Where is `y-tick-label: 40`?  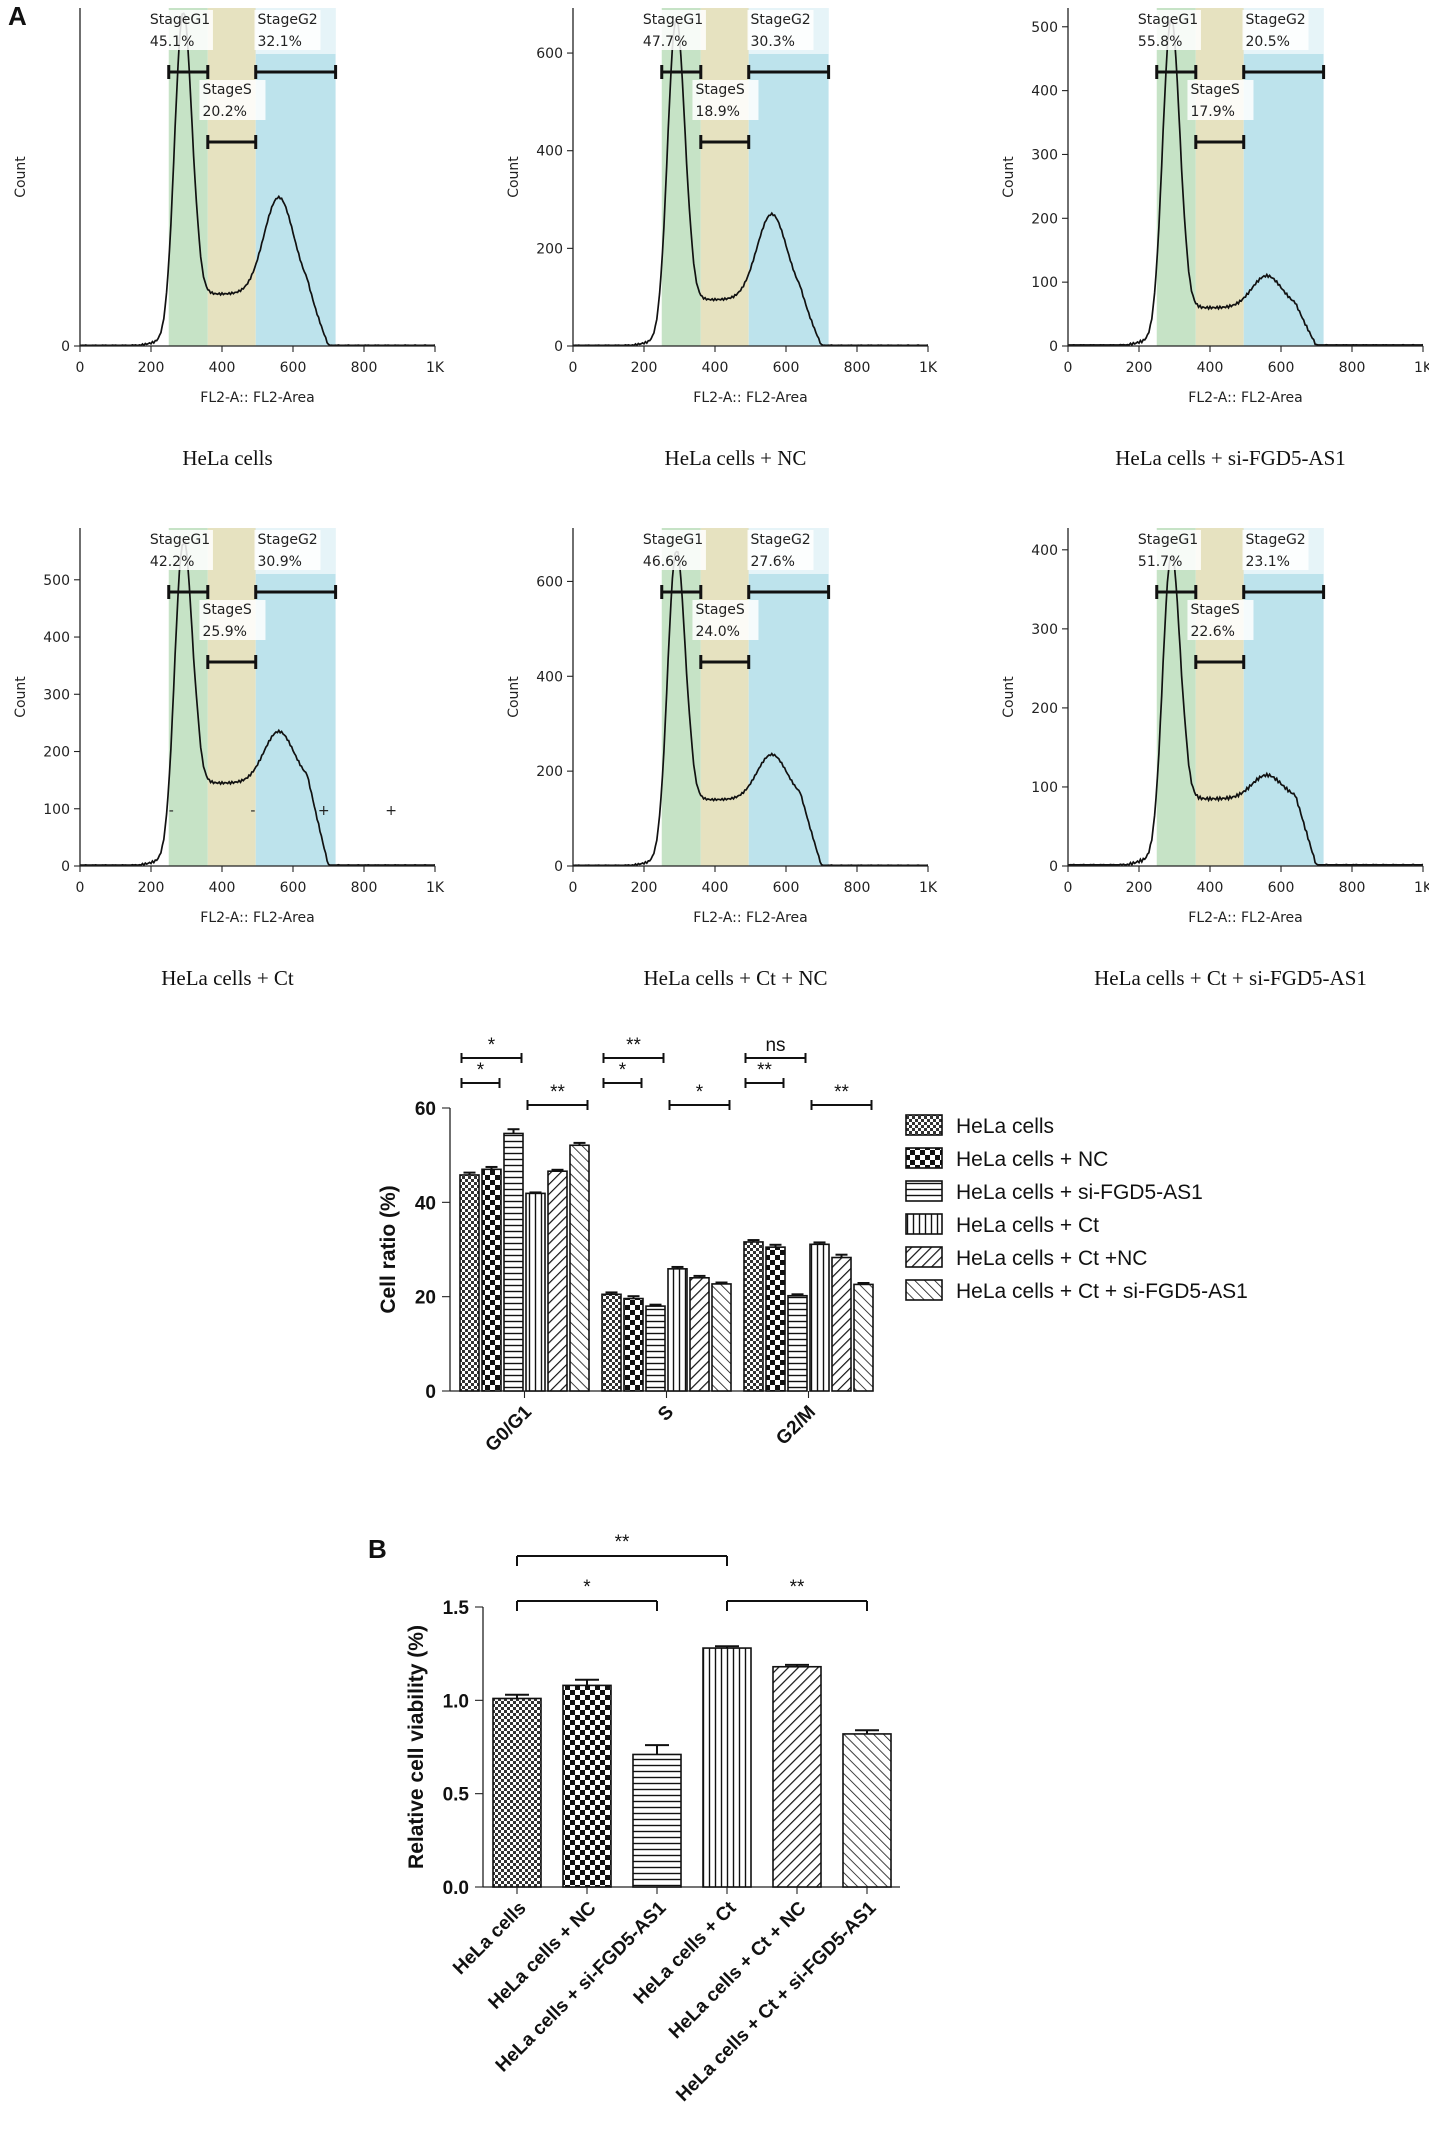 y-tick-label: 40 is located at coordinates (425, 1203).